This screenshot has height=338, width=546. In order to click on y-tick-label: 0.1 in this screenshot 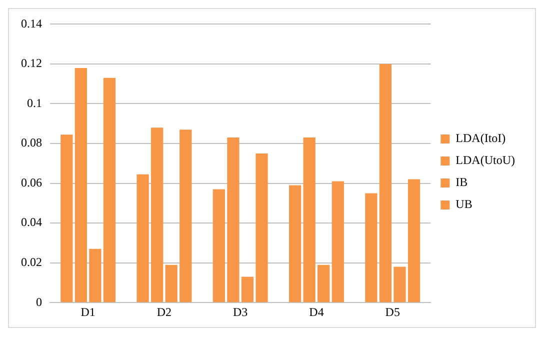, I will do `click(34, 103)`.